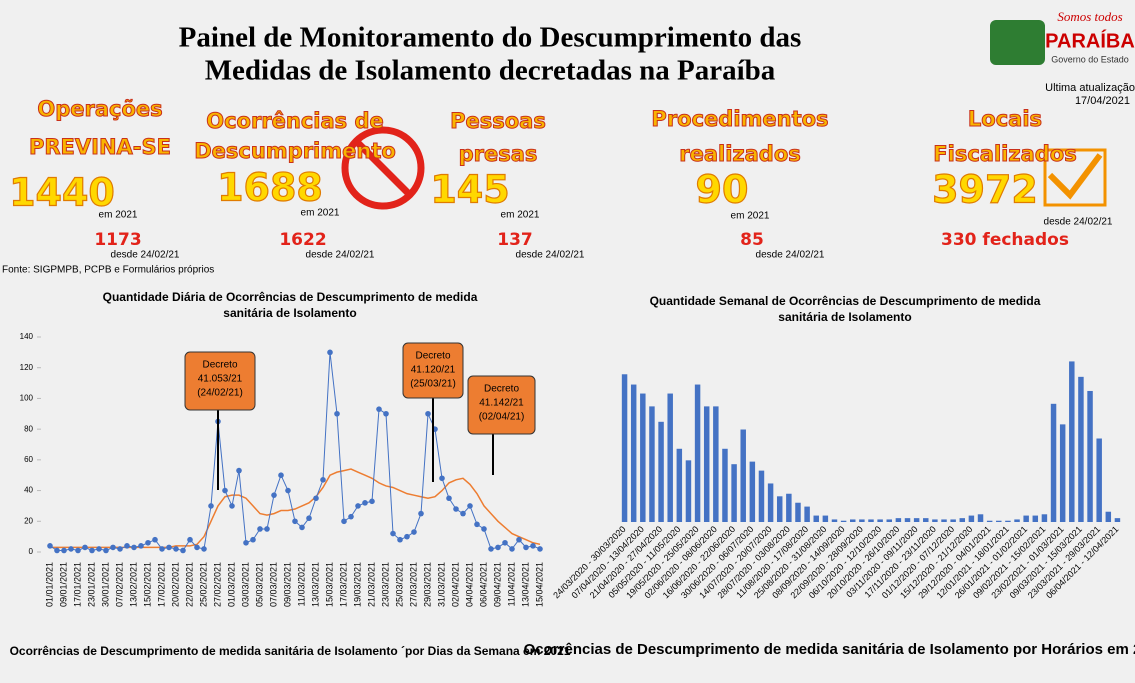 The image size is (1135, 683). I want to click on annotation-text: (24/02/21), so click(220, 393).